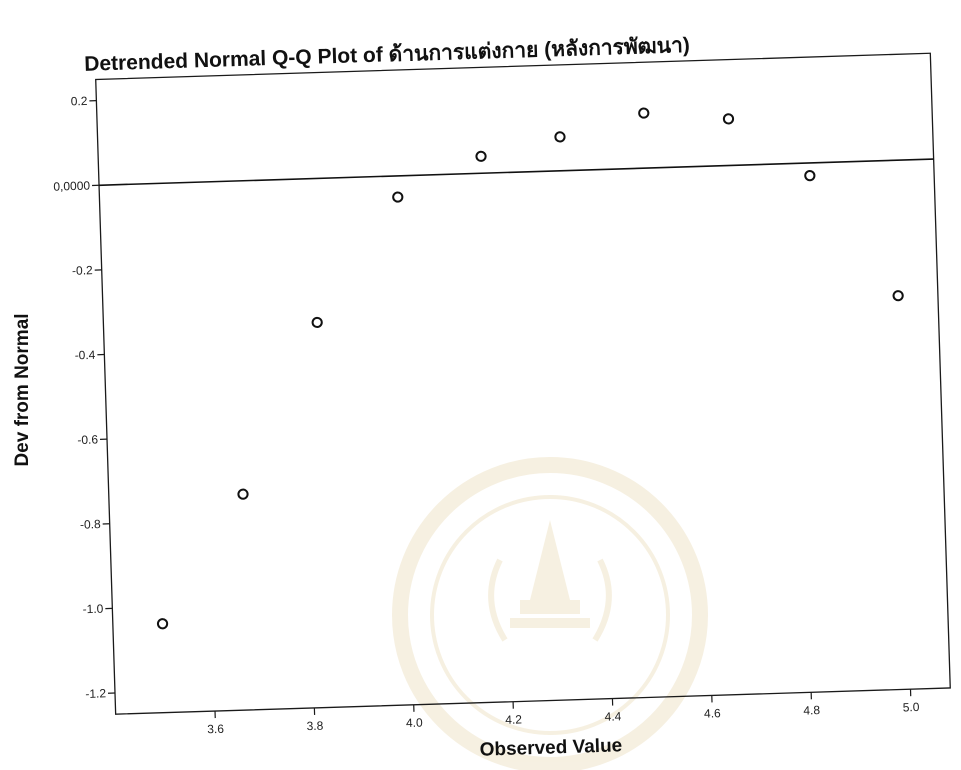 The image size is (961, 770). I want to click on y-tick-label: -0.4, so click(84, 355).